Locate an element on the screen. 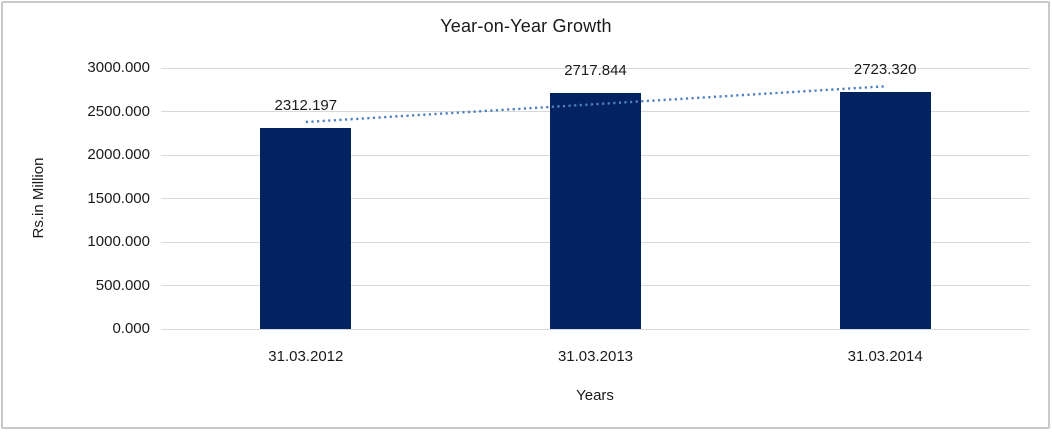  bar-value-label: 2723.320 is located at coordinates (885, 70).